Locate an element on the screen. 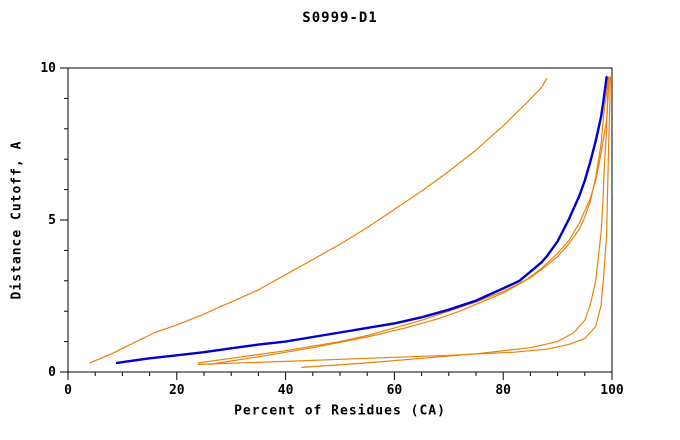 This screenshot has width=680, height=440. y-tick-label: 0 is located at coordinates (52, 372).